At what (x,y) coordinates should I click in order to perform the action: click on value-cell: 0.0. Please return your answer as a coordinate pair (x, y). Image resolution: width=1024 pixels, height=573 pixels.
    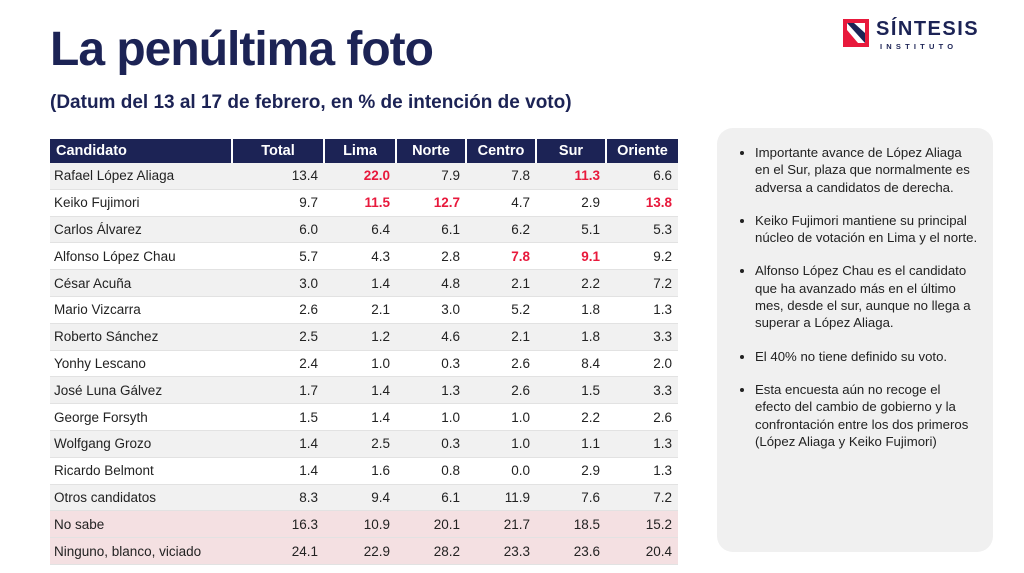
    Looking at the image, I should click on (501, 471).